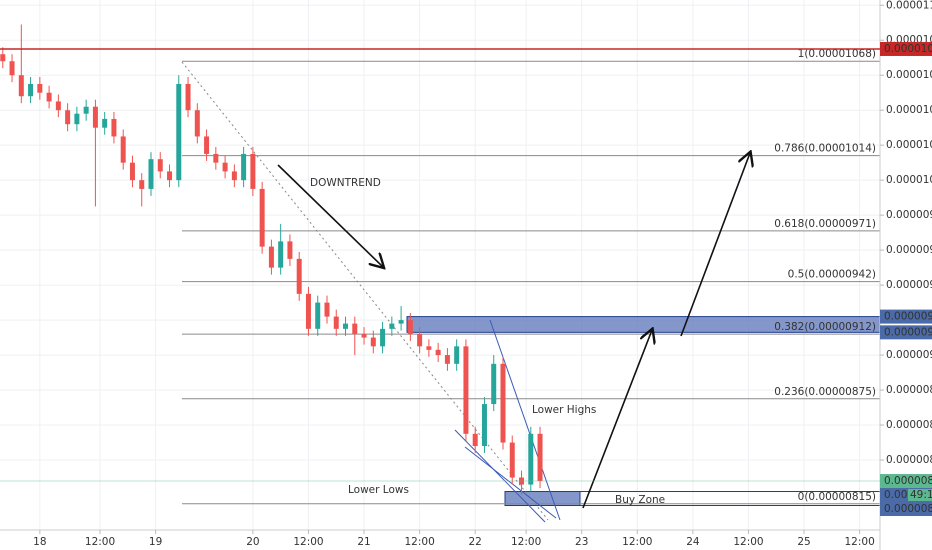 This screenshot has width=932, height=550. I want to click on fib-label: 0(0.00000815), so click(837, 497).